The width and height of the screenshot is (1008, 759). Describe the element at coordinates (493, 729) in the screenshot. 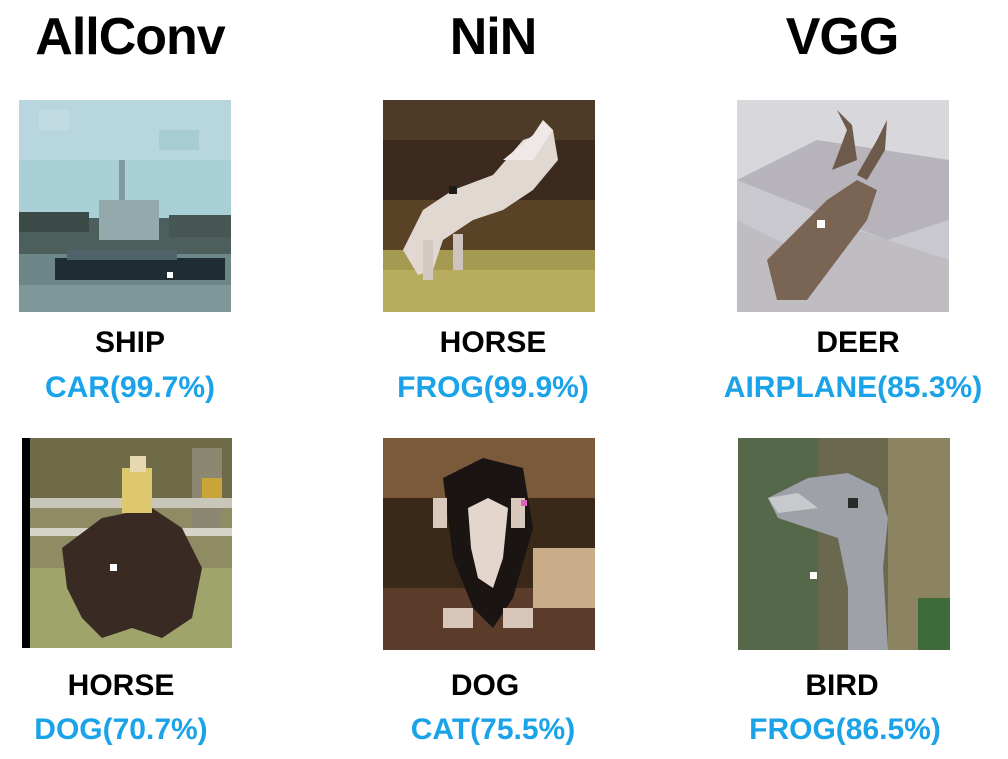

I see `predicted-label: CAT(75.5%)` at that location.